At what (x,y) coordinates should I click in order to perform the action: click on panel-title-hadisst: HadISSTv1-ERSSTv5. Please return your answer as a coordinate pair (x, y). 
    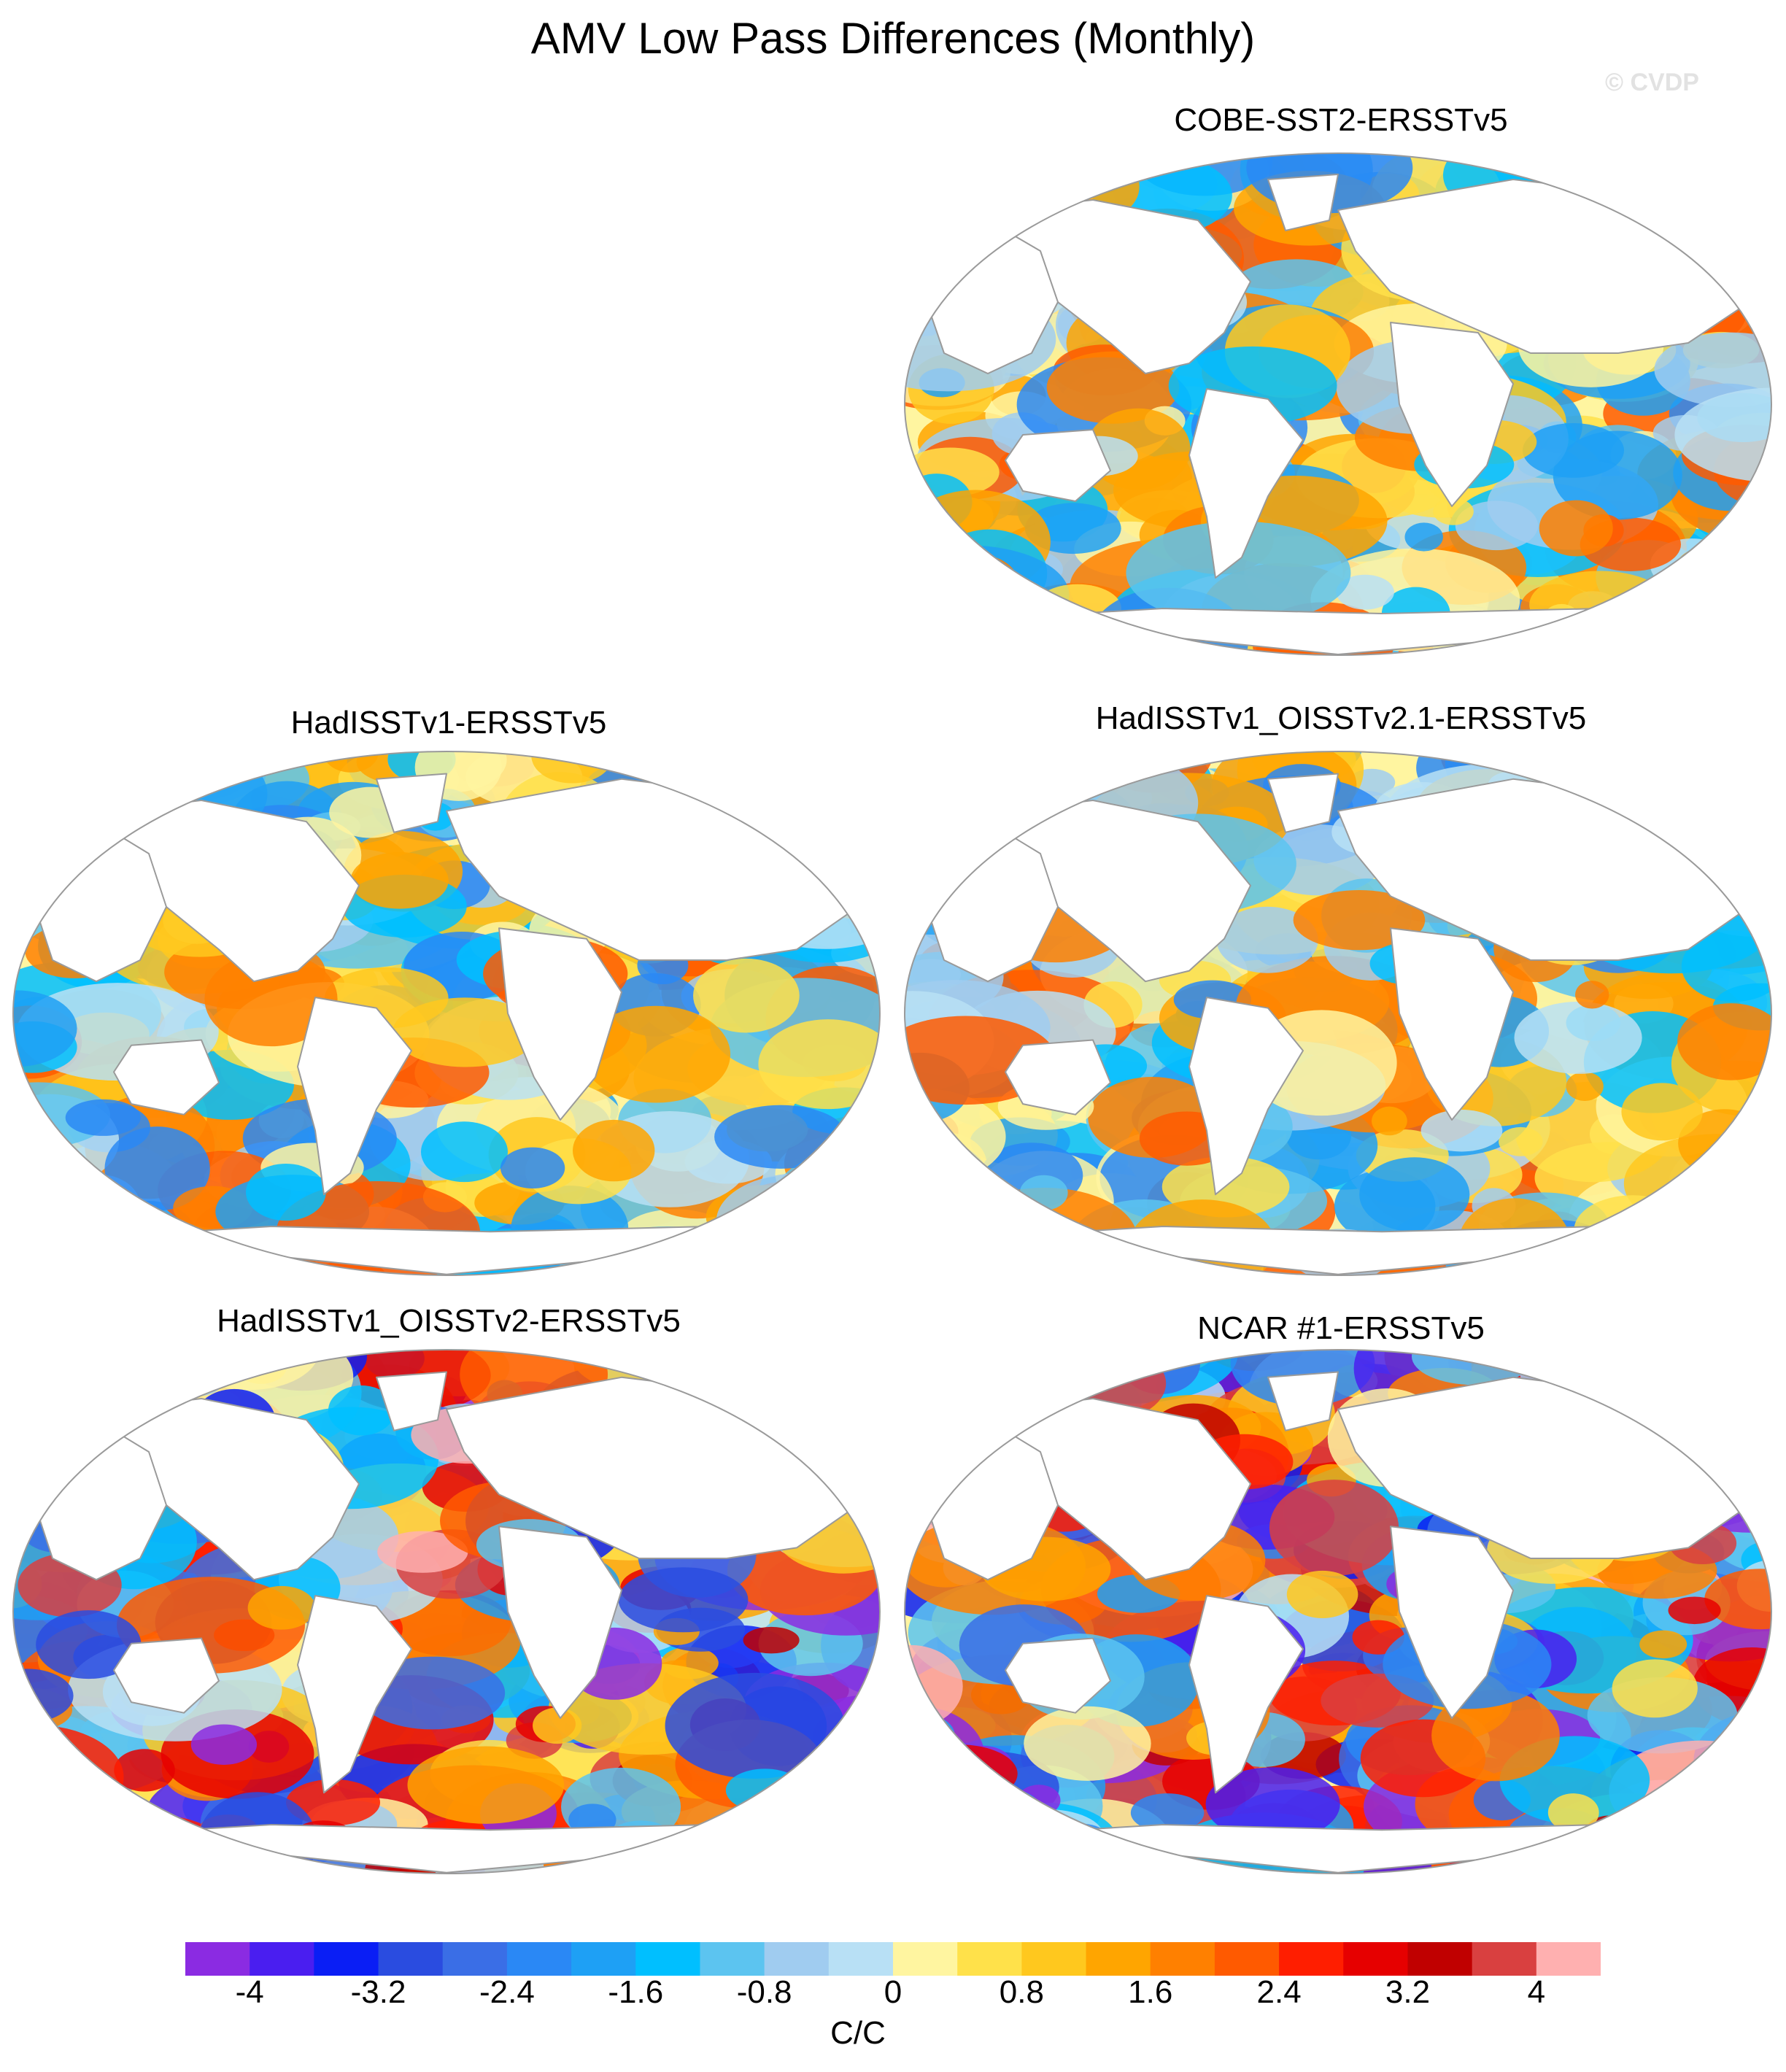
    Looking at the image, I should click on (448, 723).